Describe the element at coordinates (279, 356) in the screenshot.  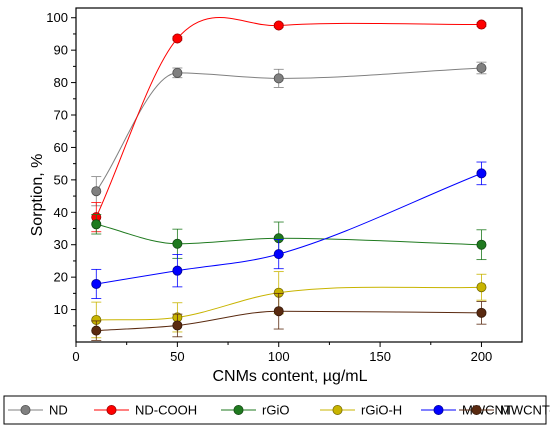
I see `x-tick-label: 100` at that location.